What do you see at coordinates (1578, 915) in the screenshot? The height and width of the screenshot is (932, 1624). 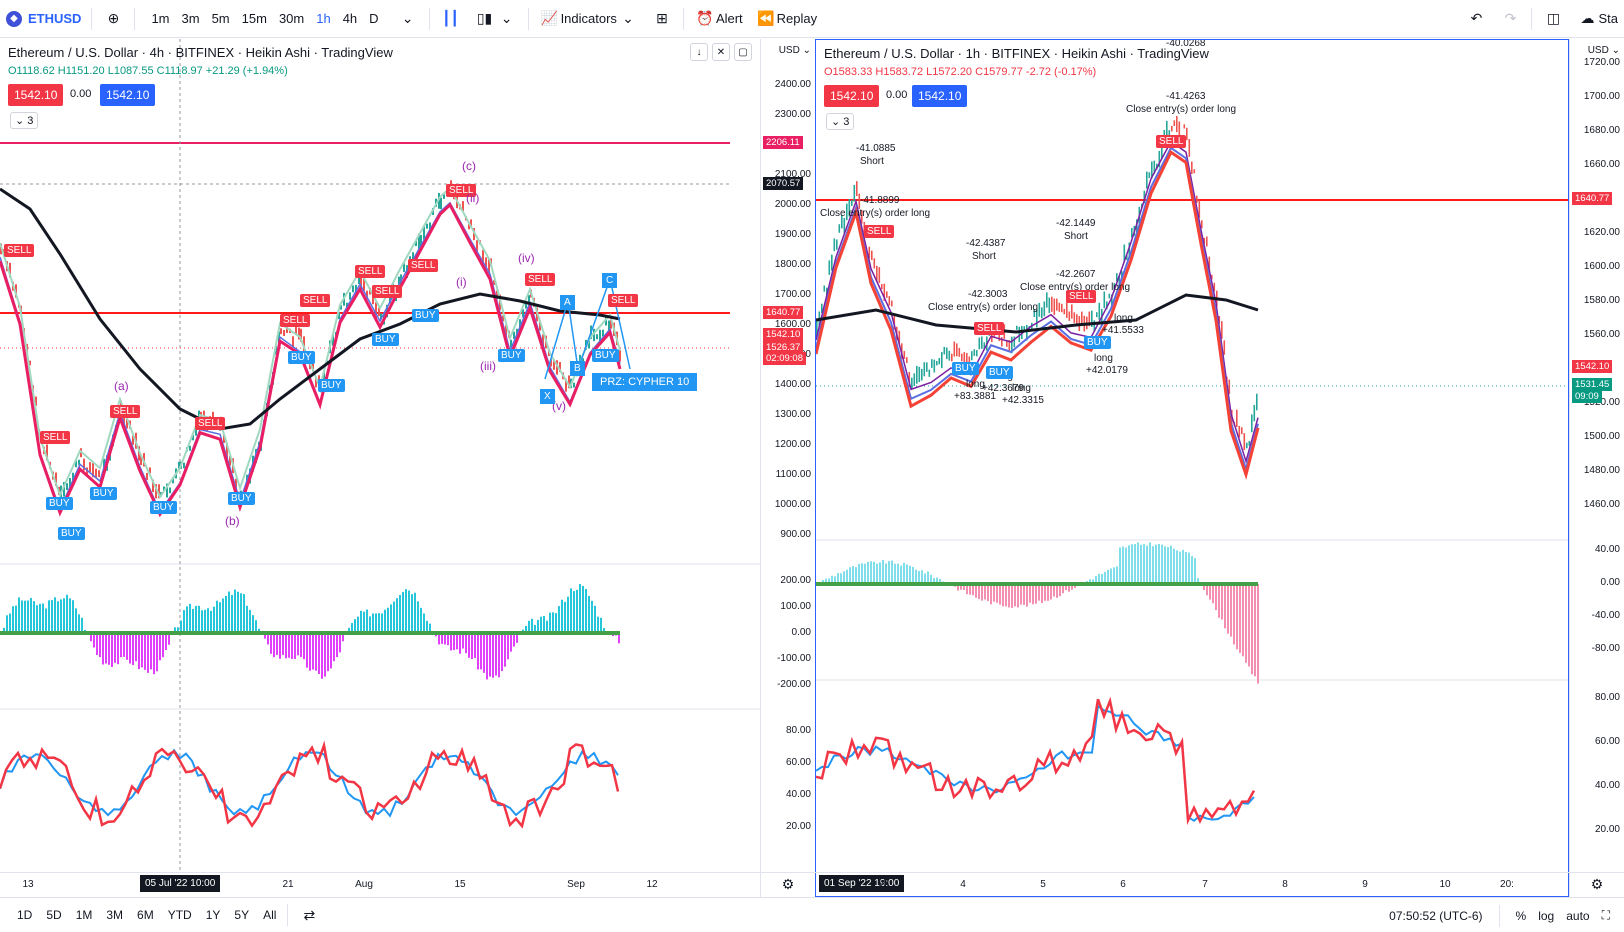 I see `auto-toggle: auto` at bounding box center [1578, 915].